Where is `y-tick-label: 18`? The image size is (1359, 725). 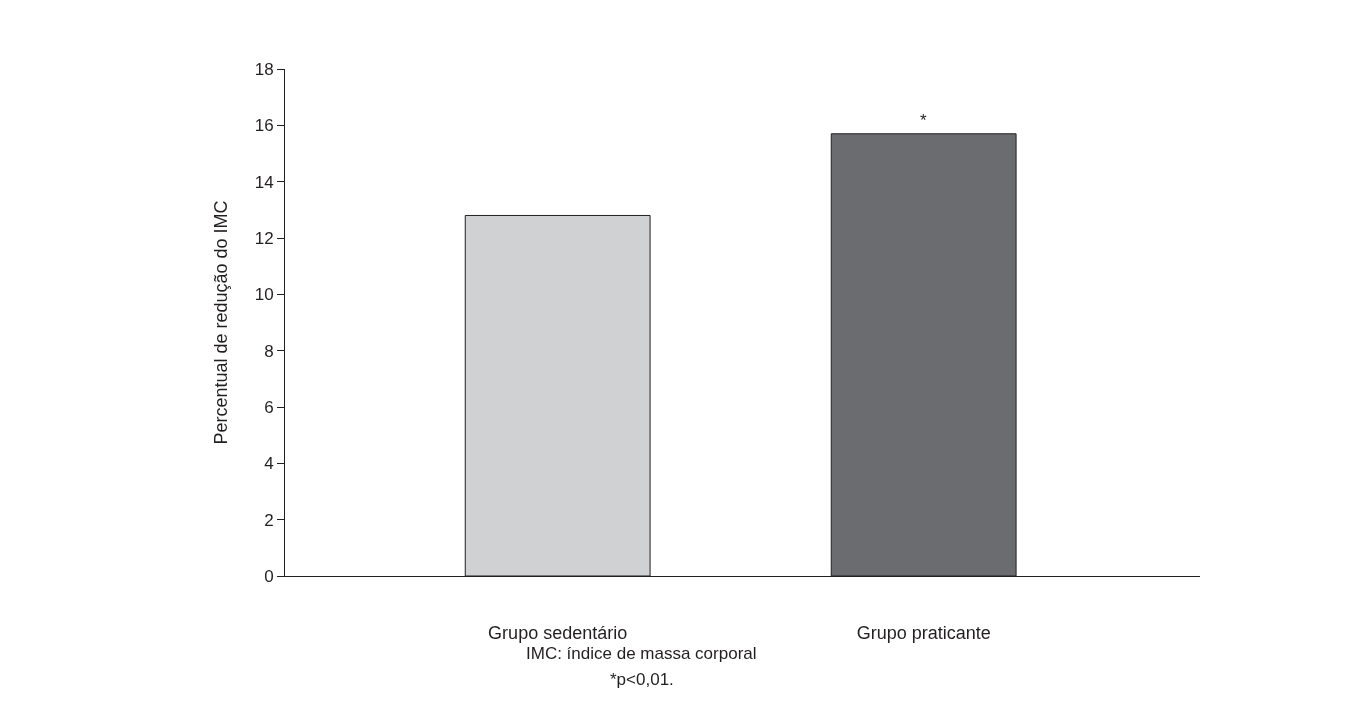
y-tick-label: 18 is located at coordinates (264, 69).